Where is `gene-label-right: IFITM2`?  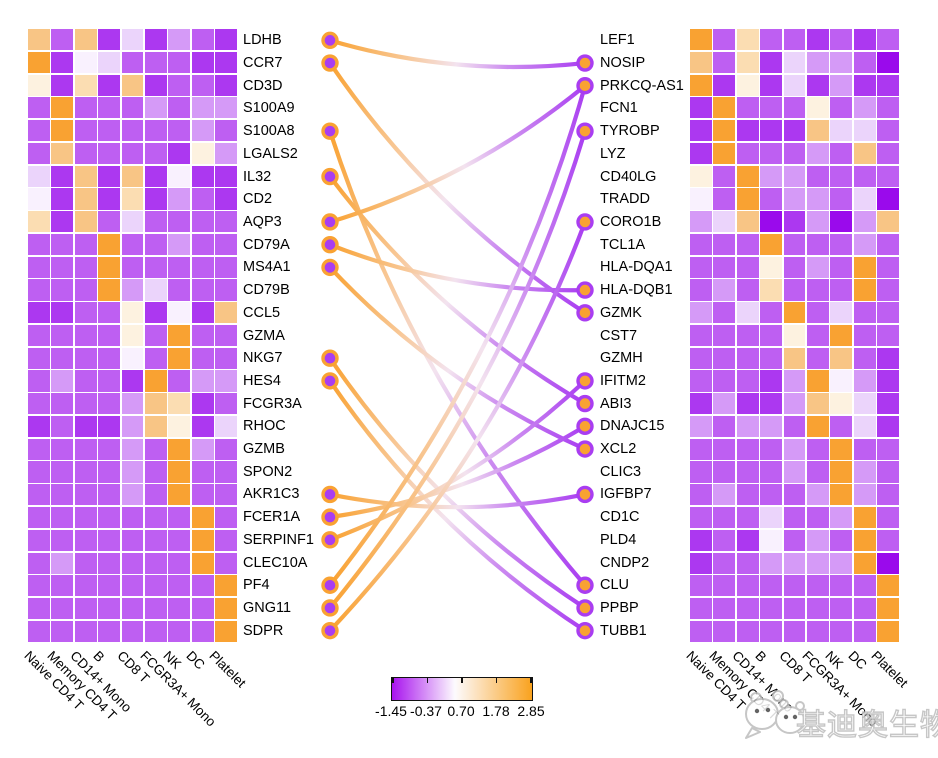 gene-label-right: IFITM2 is located at coordinates (623, 380).